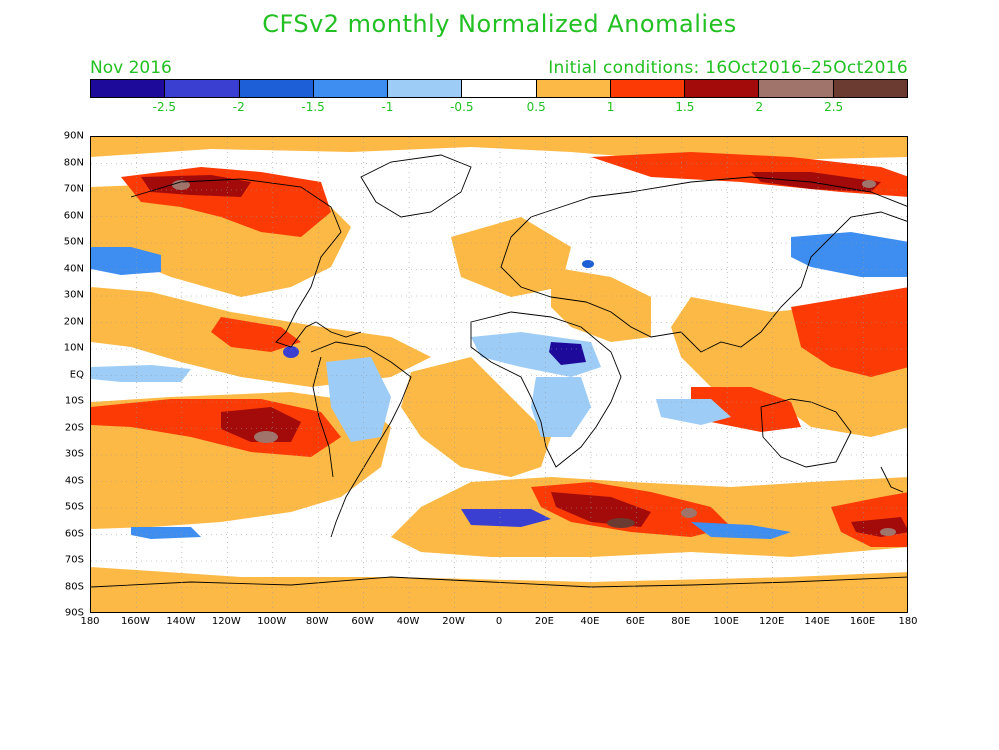  I want to click on color-legend-label: 1.5, so click(685, 107).